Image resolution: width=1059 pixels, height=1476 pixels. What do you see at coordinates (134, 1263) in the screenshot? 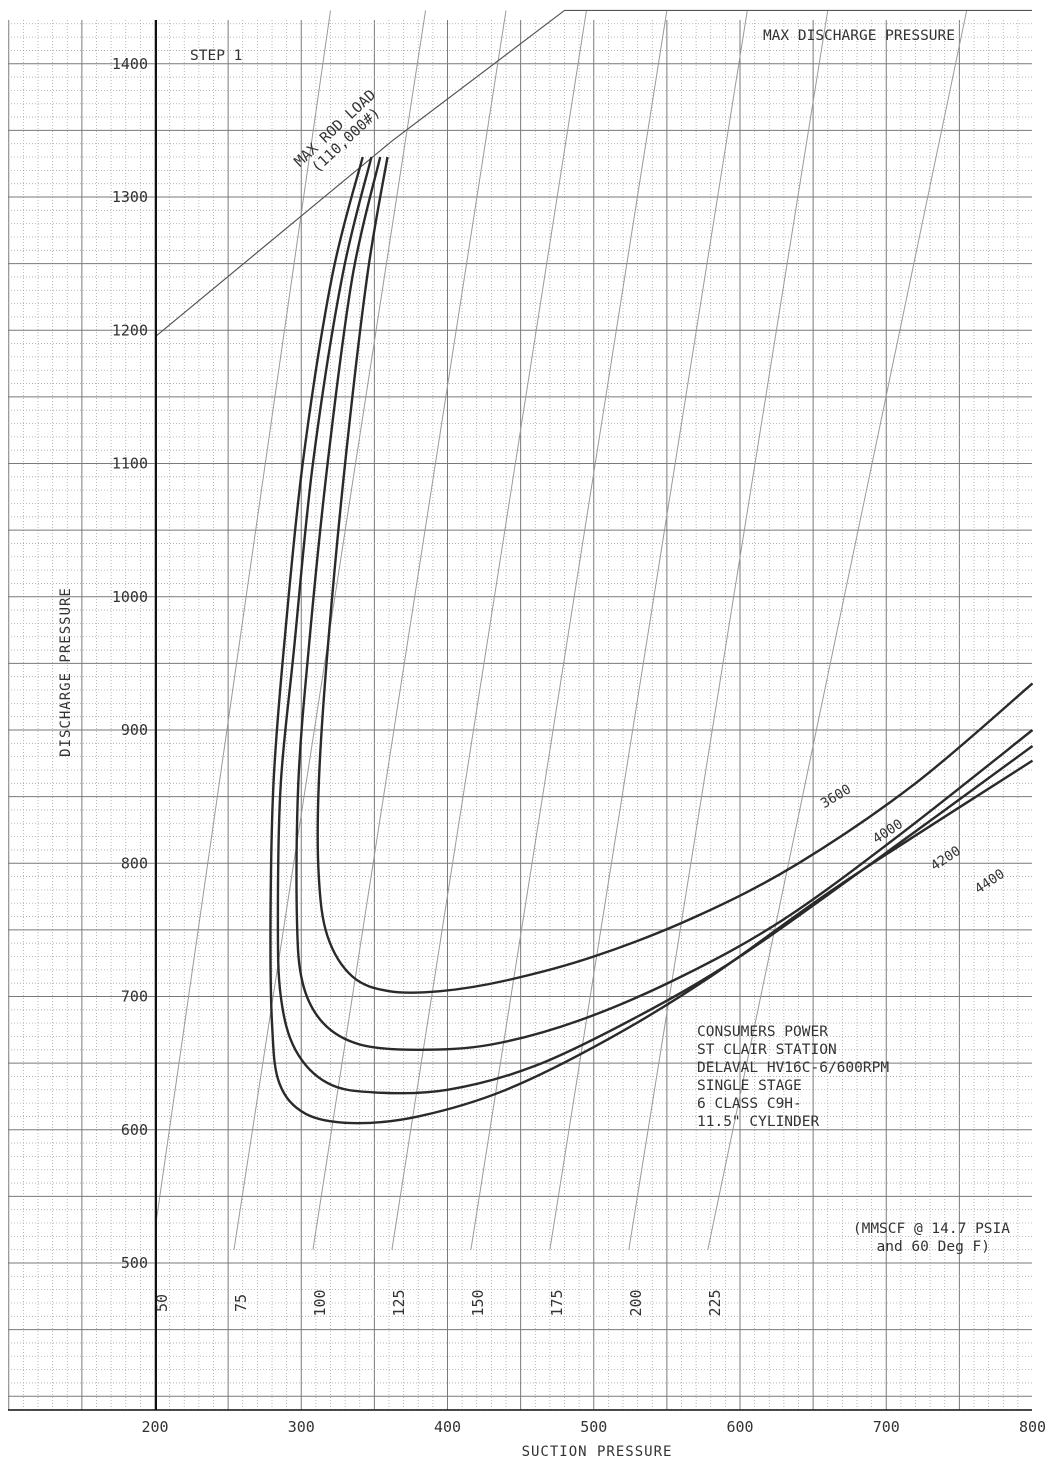
I see `y-tick-label: 500` at bounding box center [134, 1263].